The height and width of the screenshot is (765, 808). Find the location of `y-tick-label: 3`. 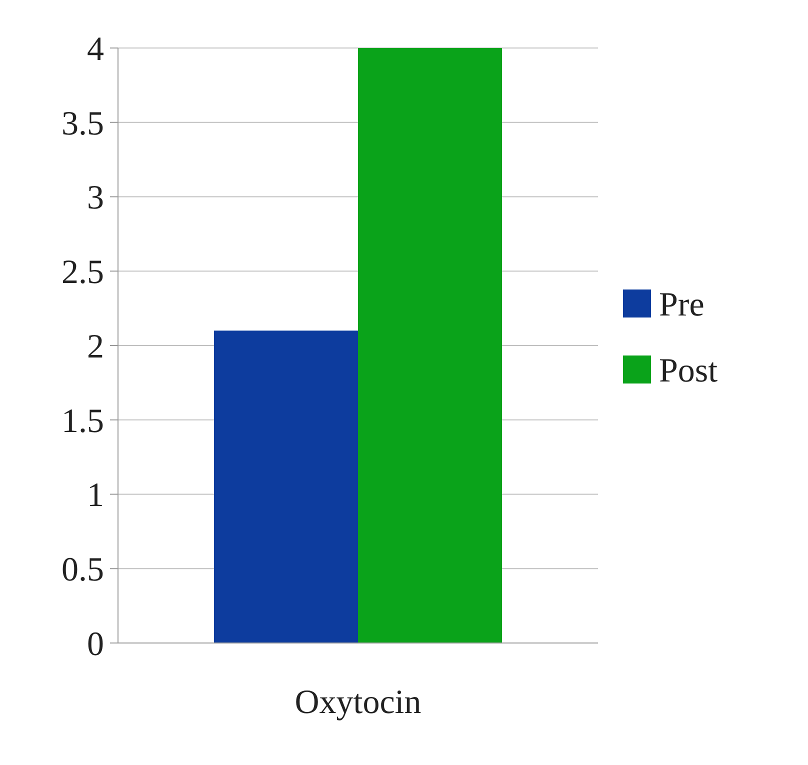

y-tick-label: 3 is located at coordinates (95, 198).